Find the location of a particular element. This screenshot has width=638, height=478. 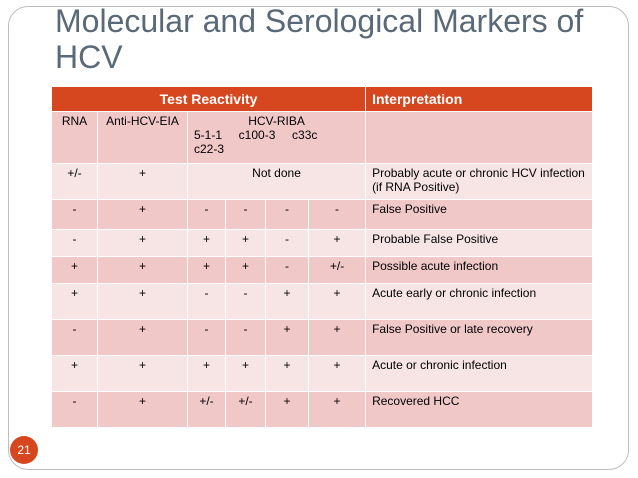

cell-rna: +/- is located at coordinates (75, 182).